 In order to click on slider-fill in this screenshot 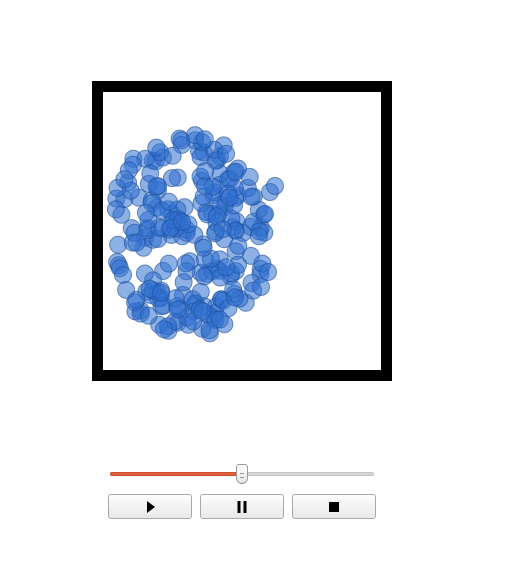, I will do `click(176, 474)`.